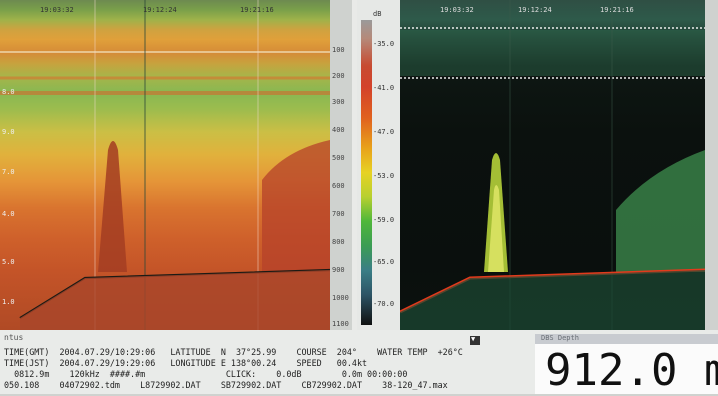  I want to click on depth-scale-tick: 300, so click(338, 102).